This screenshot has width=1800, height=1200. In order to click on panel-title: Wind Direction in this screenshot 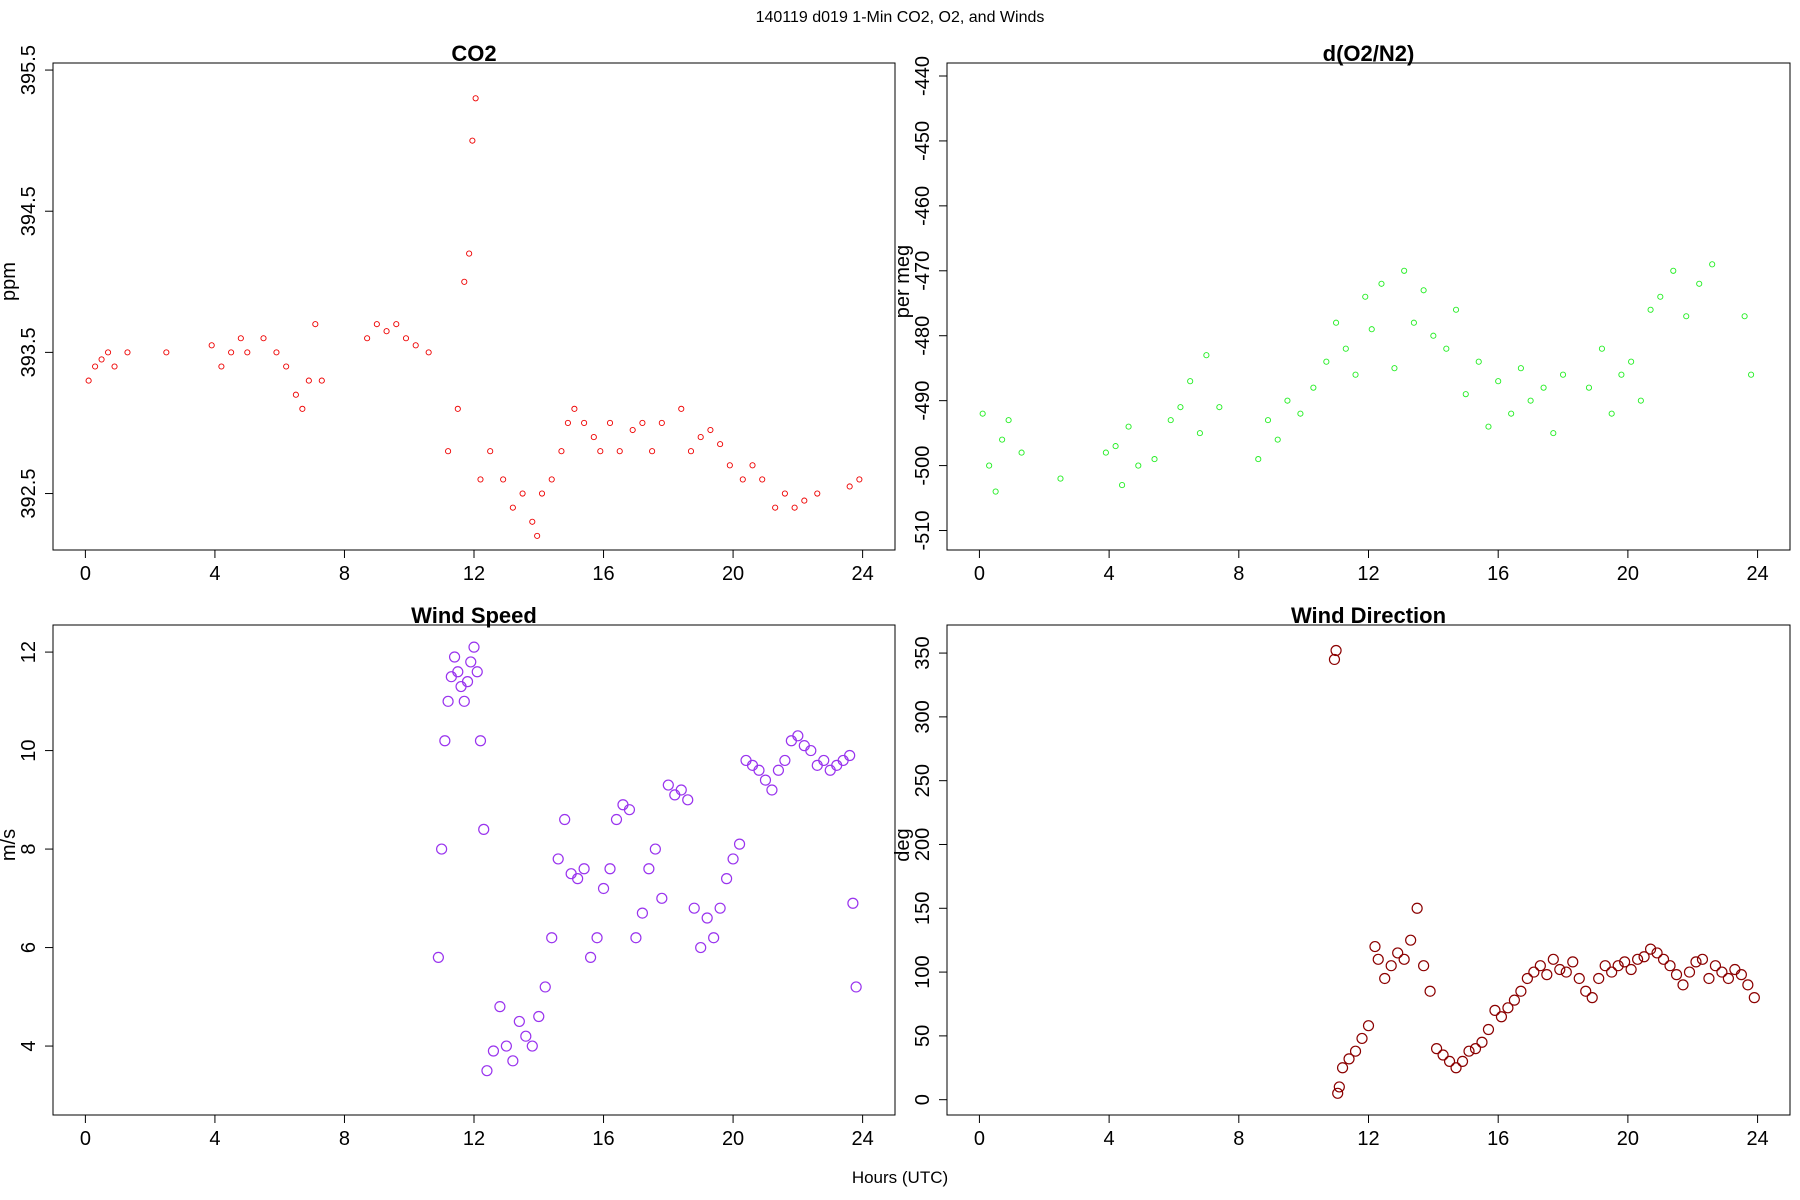, I will do `click(1368, 615)`.